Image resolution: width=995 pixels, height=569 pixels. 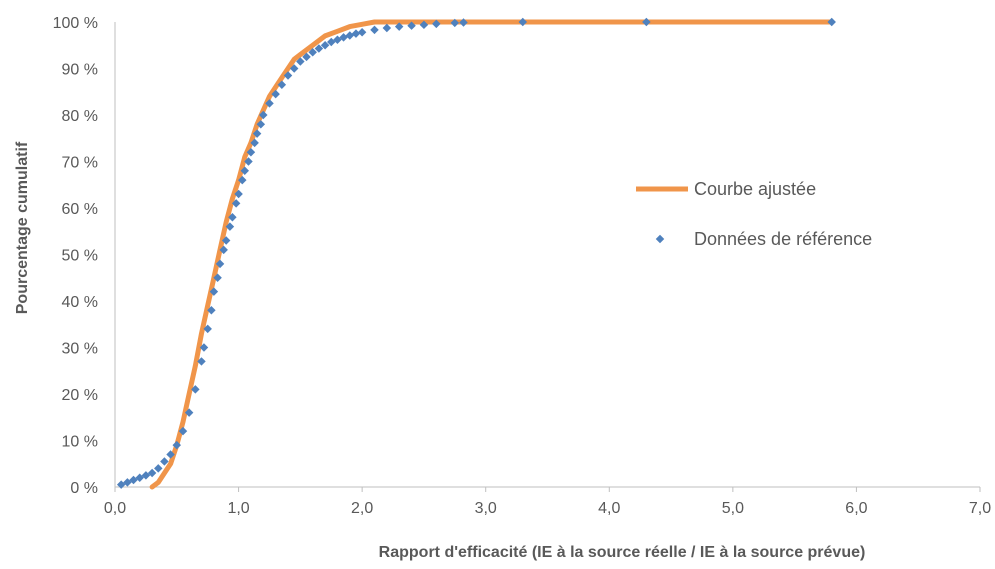 What do you see at coordinates (80, 70) in the screenshot?
I see `y-tick-label: 90 %` at bounding box center [80, 70].